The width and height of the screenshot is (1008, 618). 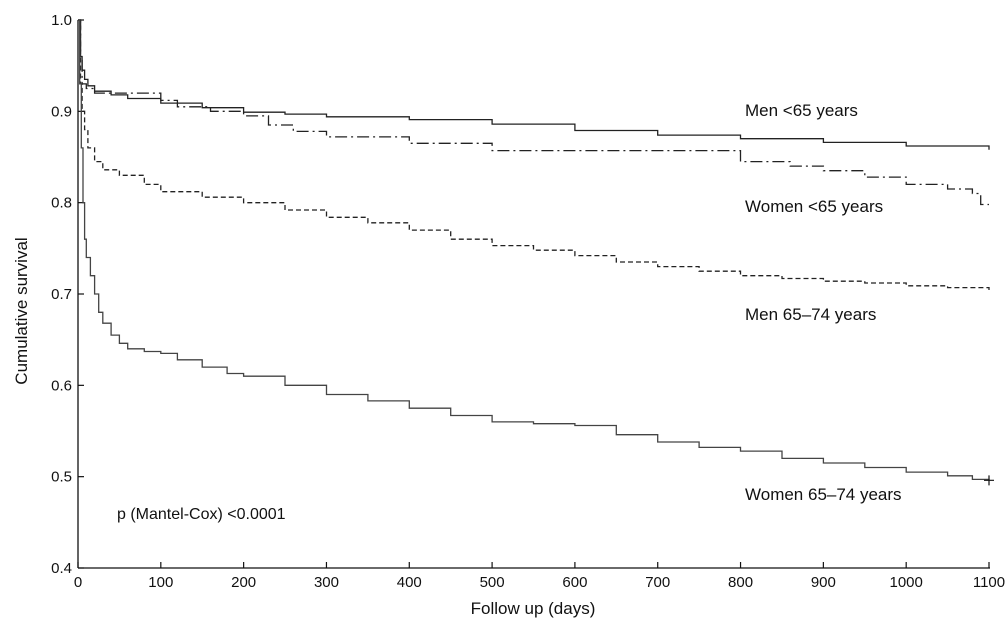 I want to click on x-tick-label: 700, so click(x=657, y=582).